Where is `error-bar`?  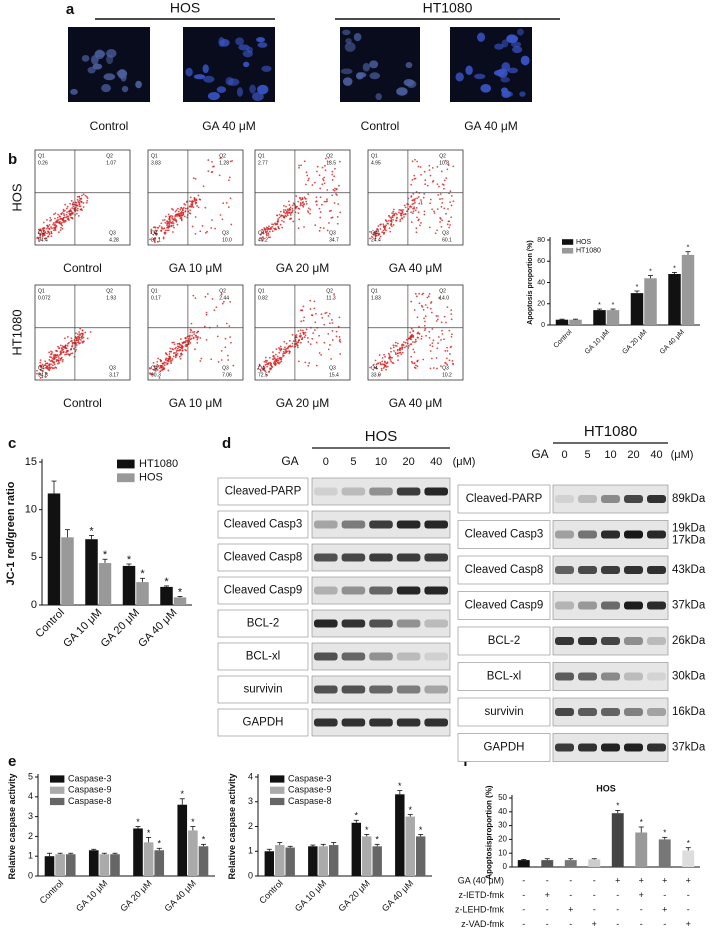 error-bar is located at coordinates (105, 561).